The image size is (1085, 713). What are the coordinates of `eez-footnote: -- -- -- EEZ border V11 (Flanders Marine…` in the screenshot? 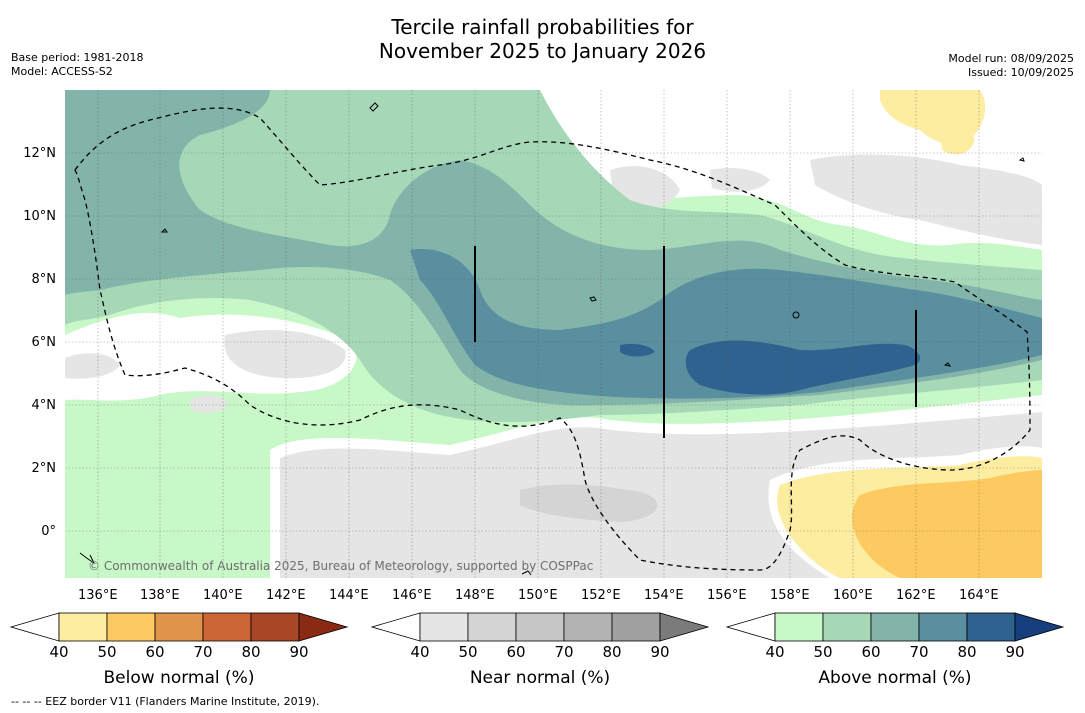 It's located at (165, 701).